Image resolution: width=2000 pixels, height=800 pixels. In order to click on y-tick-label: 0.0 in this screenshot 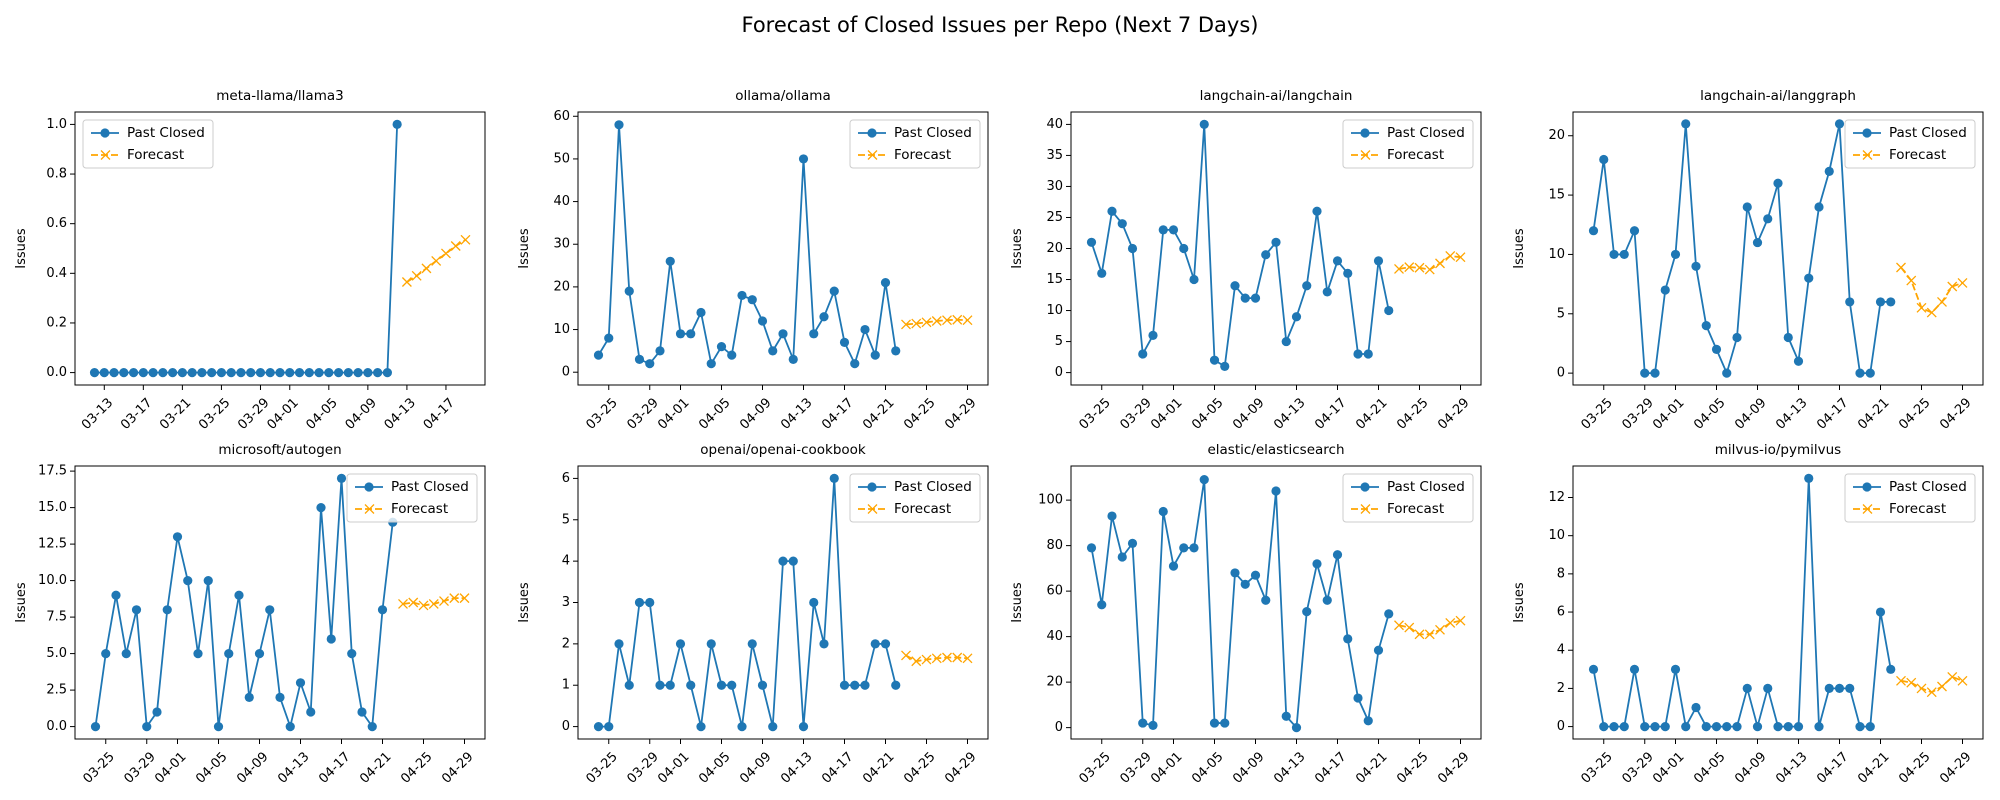, I will do `click(56, 726)`.